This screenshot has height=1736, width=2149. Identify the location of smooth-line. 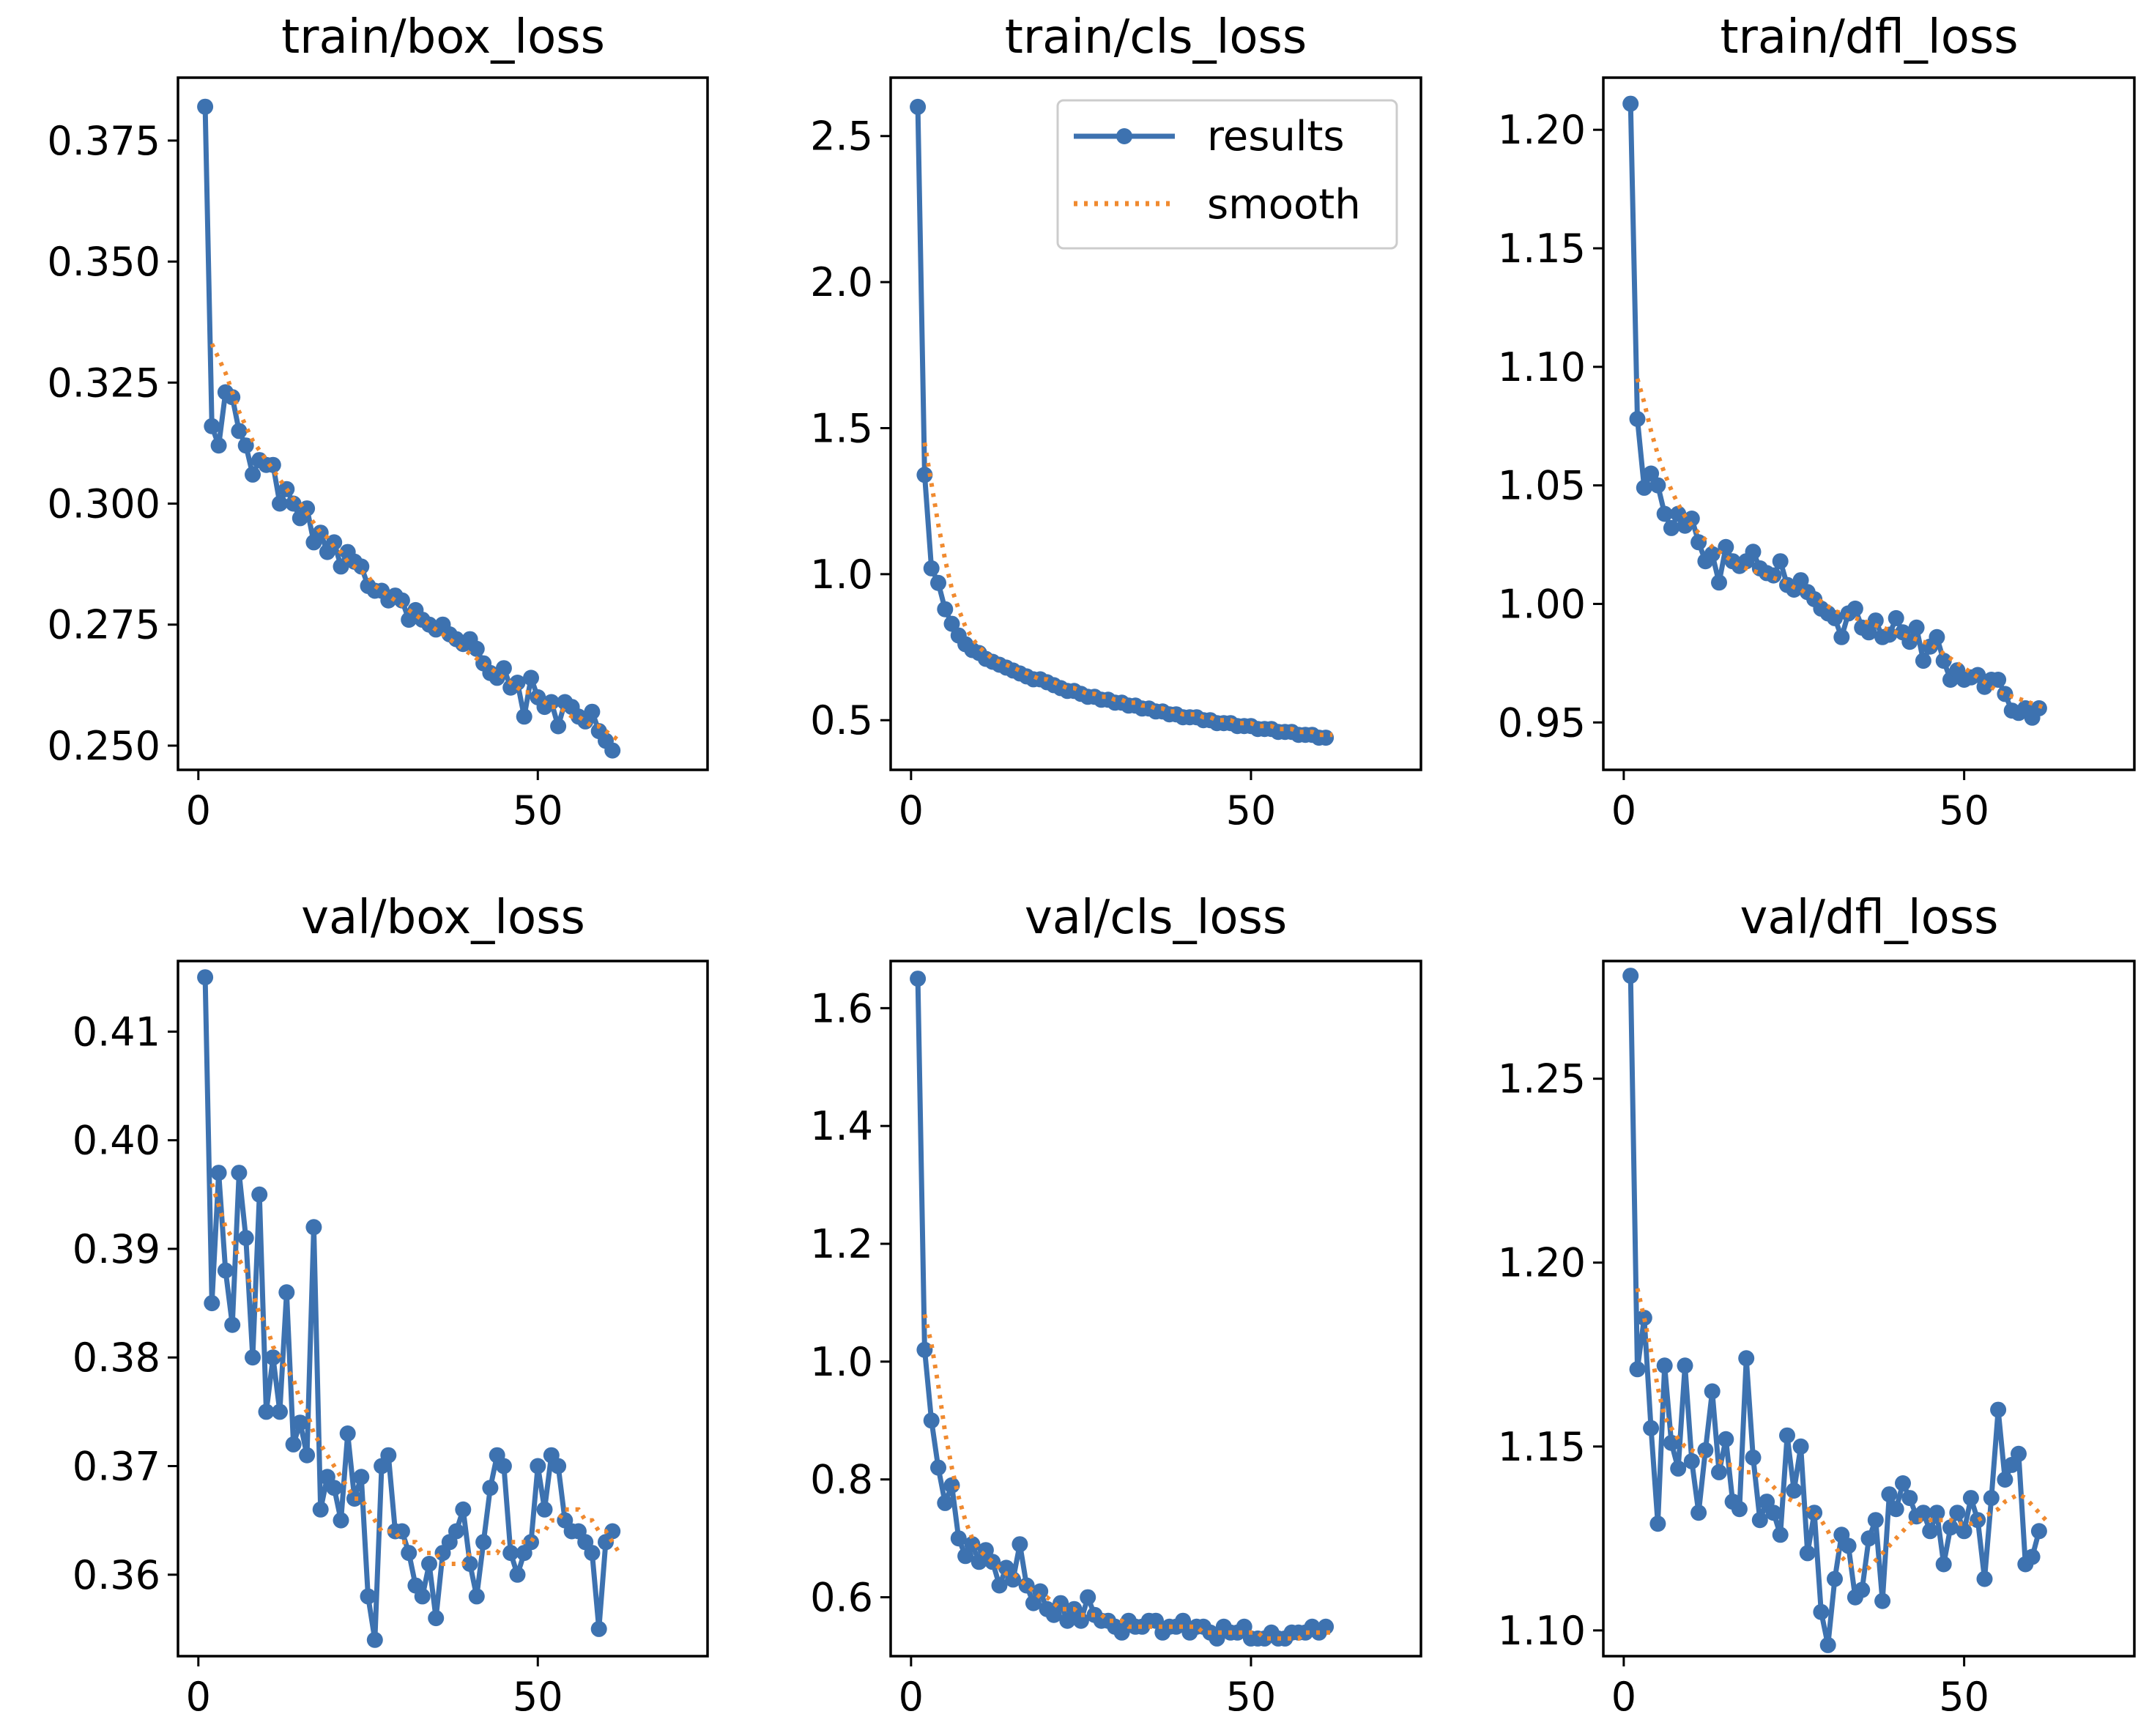
(1841, 544).